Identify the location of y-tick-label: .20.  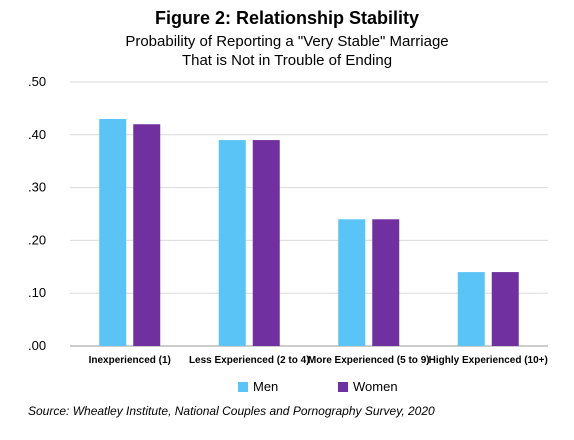
(37, 239).